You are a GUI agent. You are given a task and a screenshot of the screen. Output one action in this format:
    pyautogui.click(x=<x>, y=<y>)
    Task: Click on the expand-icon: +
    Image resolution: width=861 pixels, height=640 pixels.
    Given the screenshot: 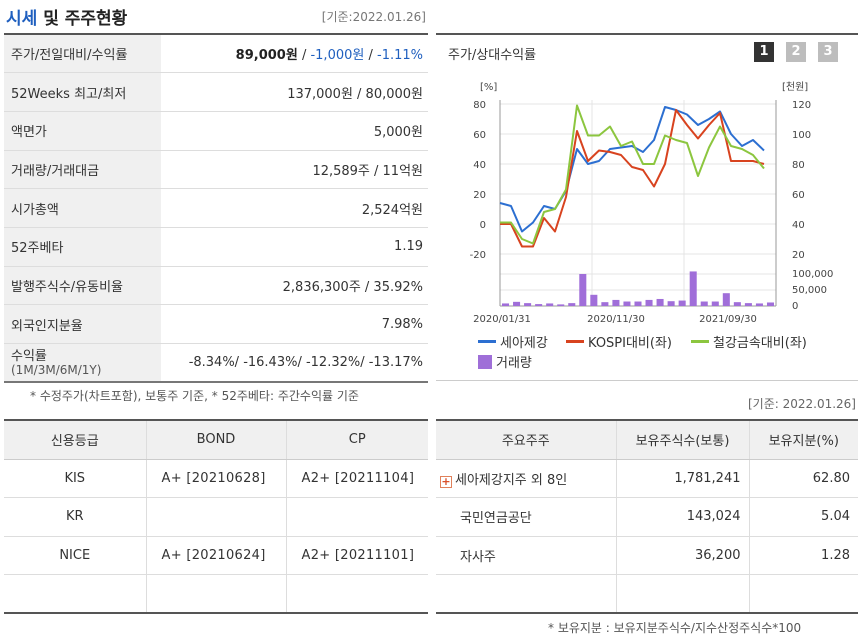 What is the action you would take?
    pyautogui.click(x=446, y=481)
    